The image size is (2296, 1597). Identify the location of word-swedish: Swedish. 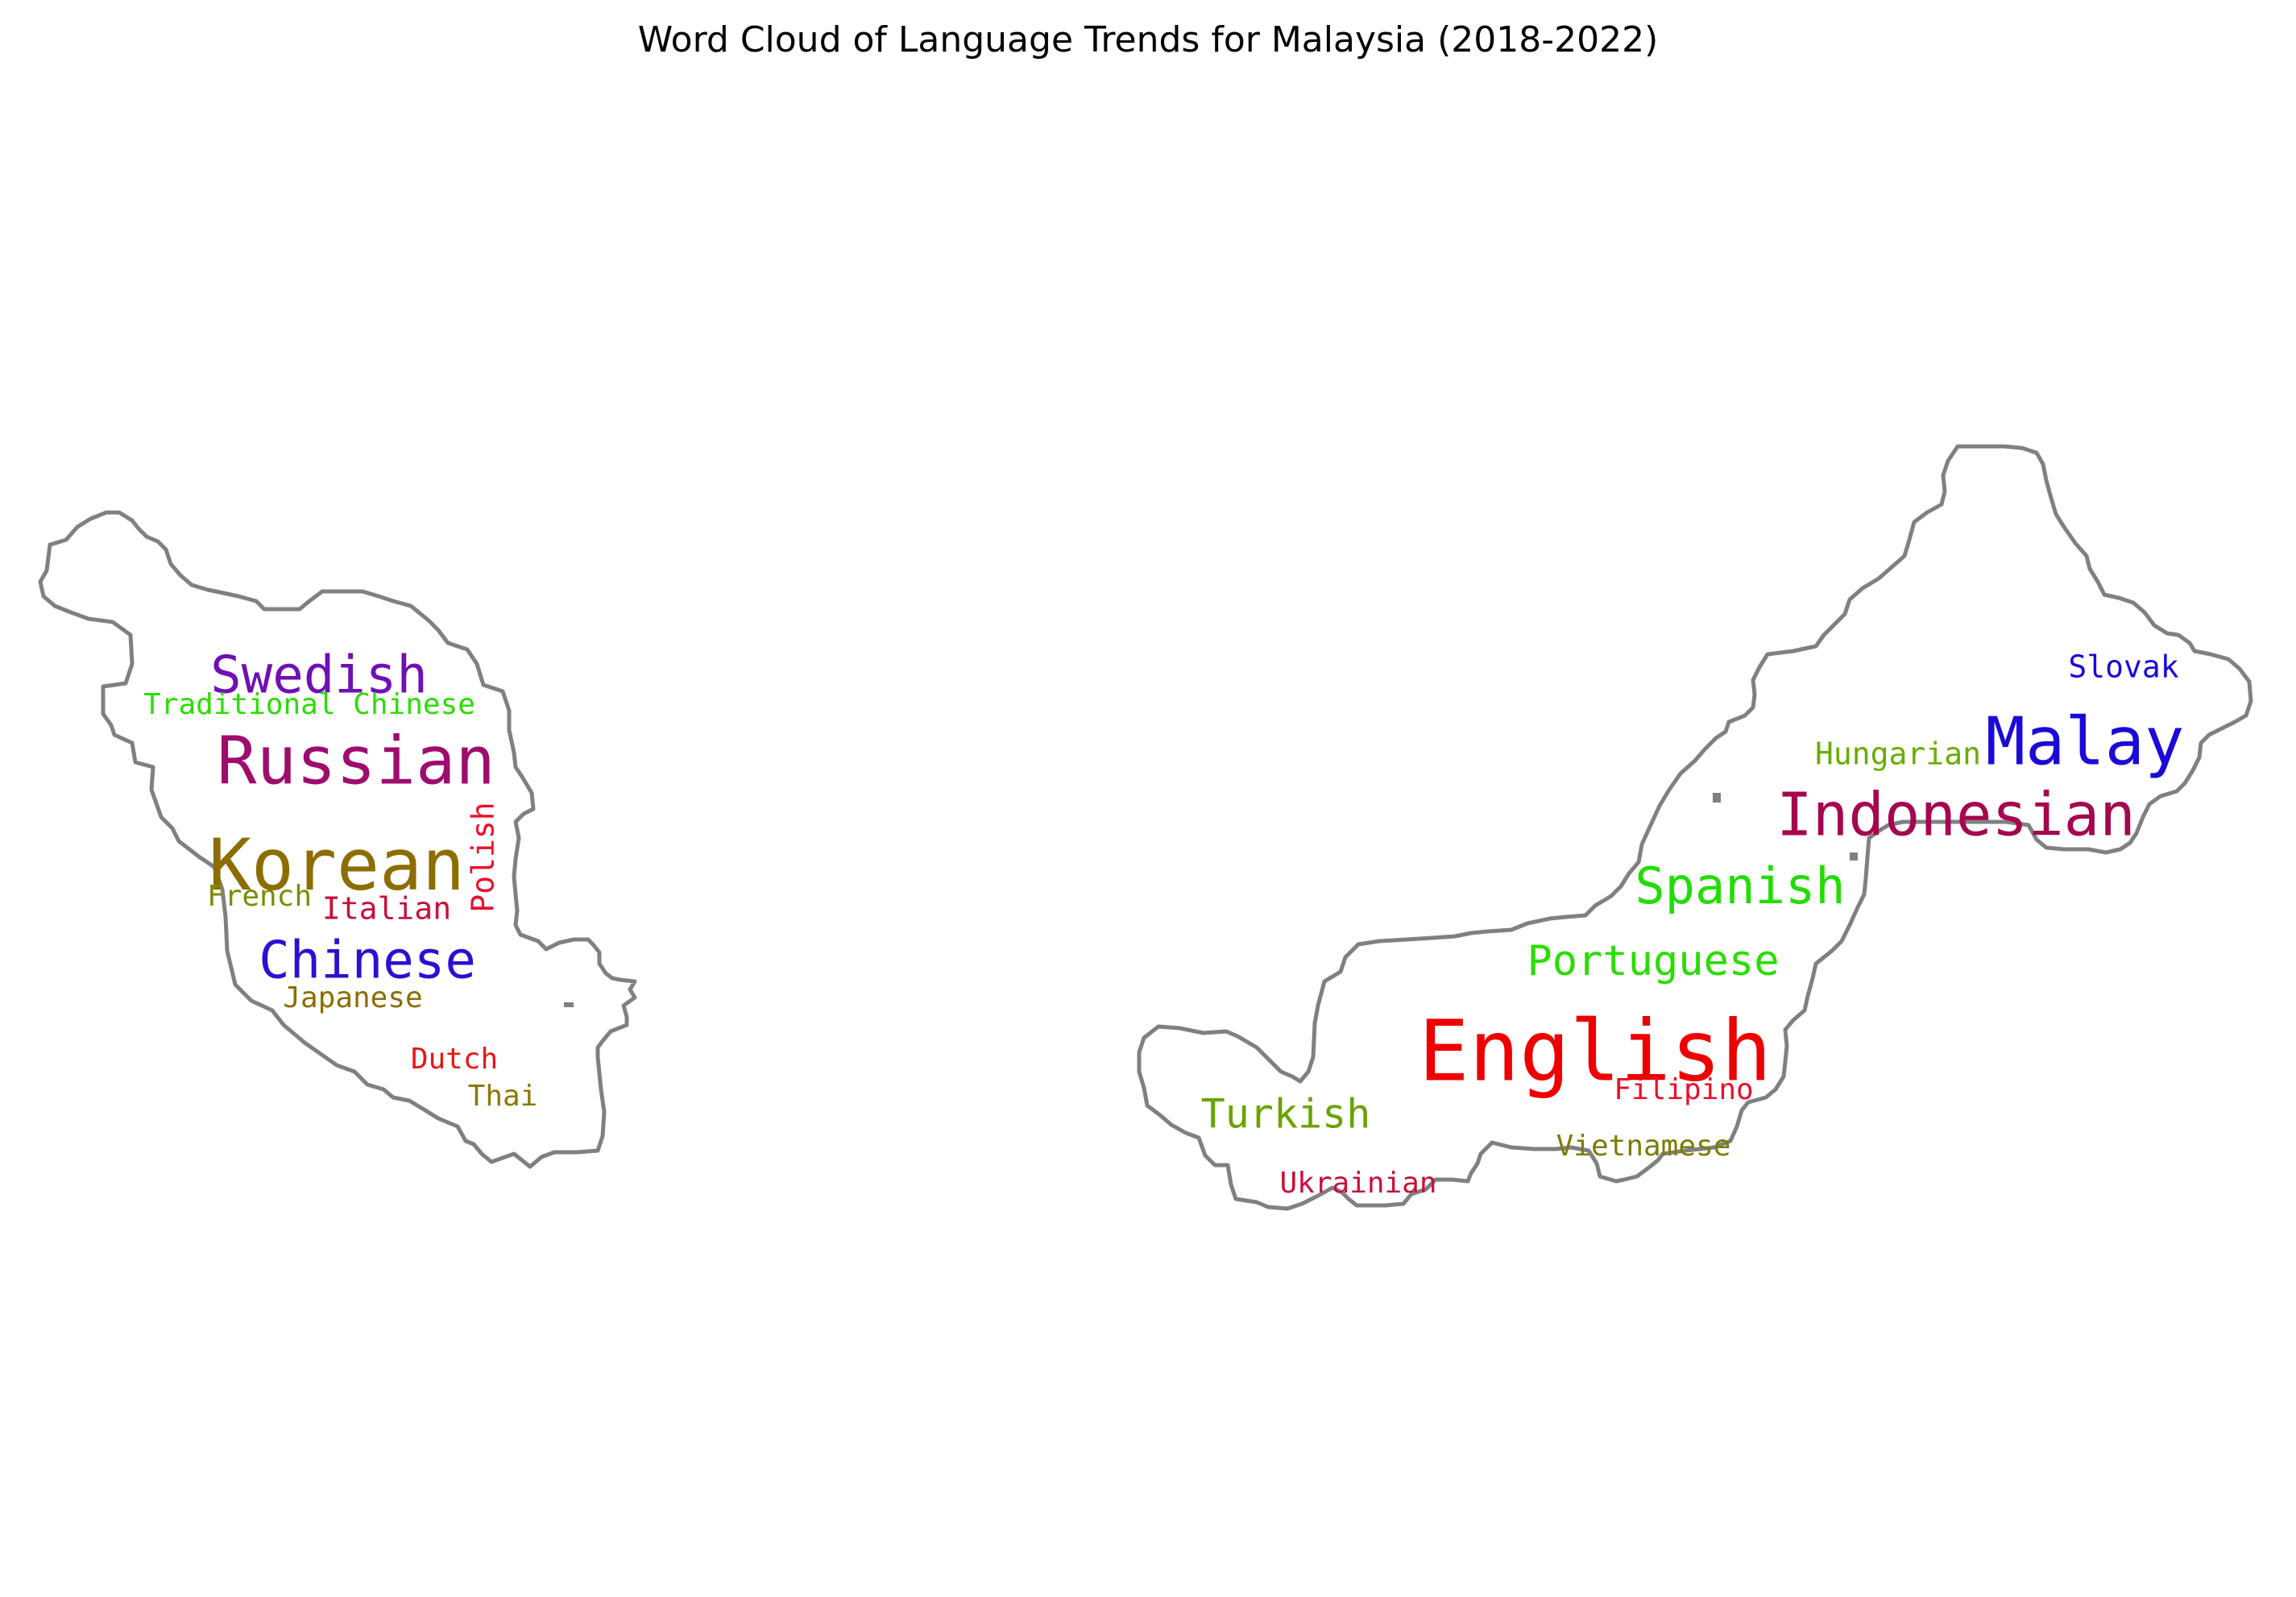
(319, 676).